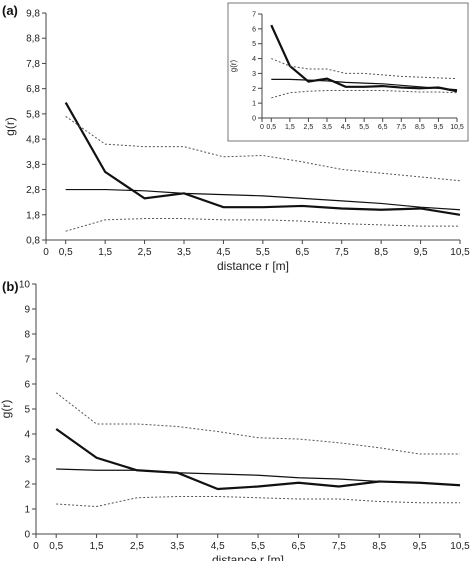  I want to click on panel-a-y-tick-label: 0,8, so click(33, 241).